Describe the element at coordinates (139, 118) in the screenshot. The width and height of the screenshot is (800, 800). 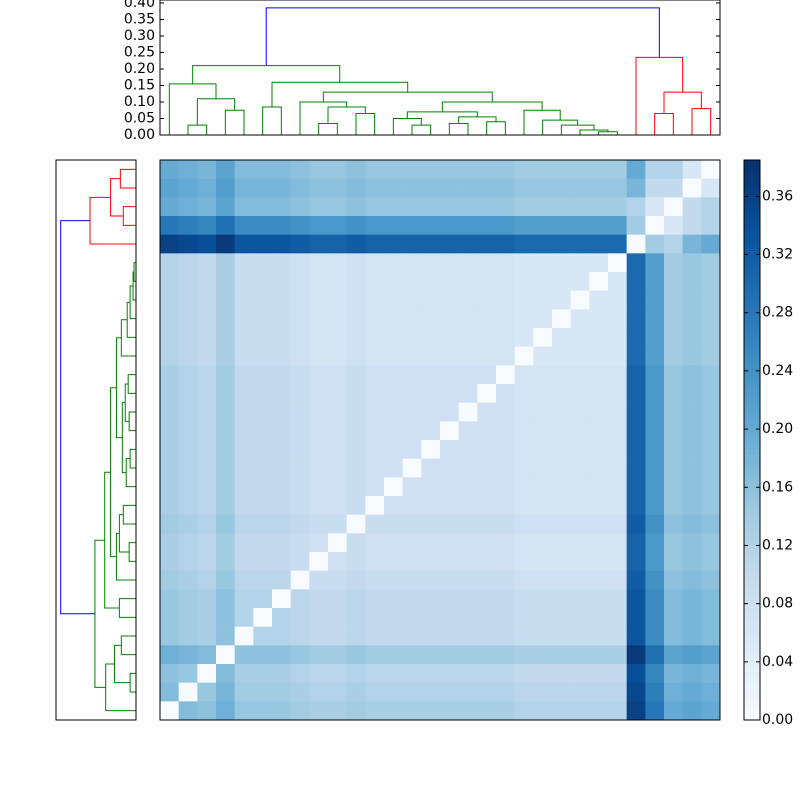
I see `y-tick-label: 0.05` at that location.